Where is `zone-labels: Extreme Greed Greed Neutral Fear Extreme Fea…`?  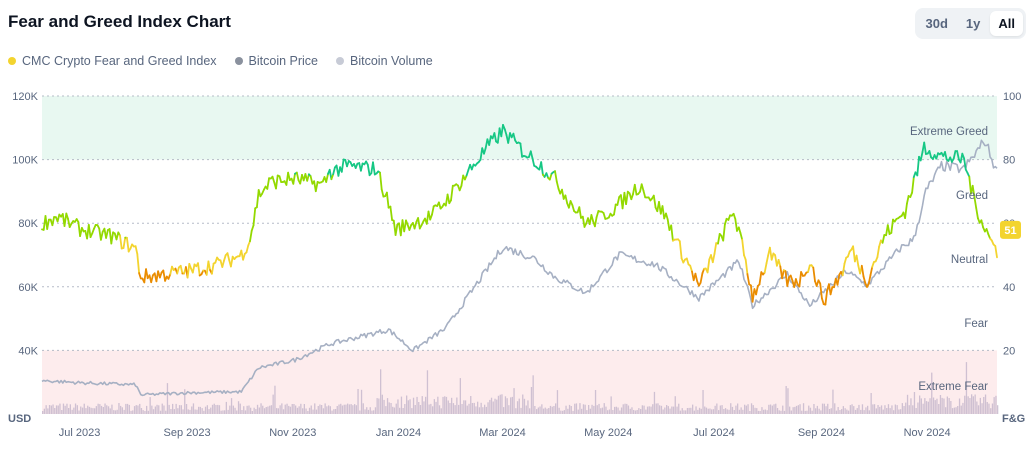 zone-labels: Extreme Greed Greed Neutral Fear Extreme Fea… is located at coordinates (949, 259).